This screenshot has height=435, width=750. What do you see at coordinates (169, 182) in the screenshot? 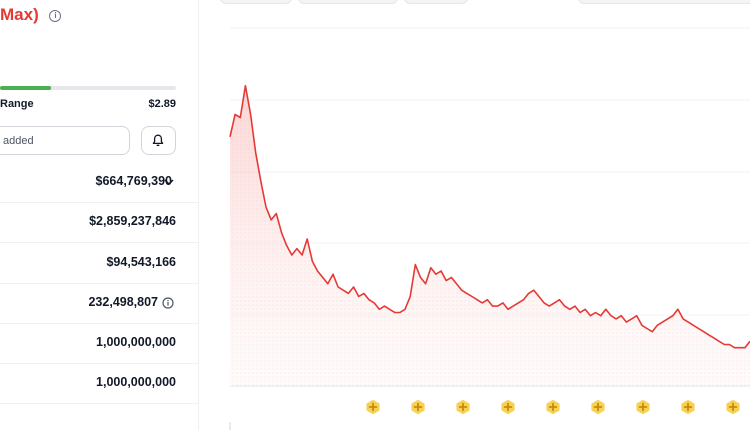
I see `chevron-down-icon` at bounding box center [169, 182].